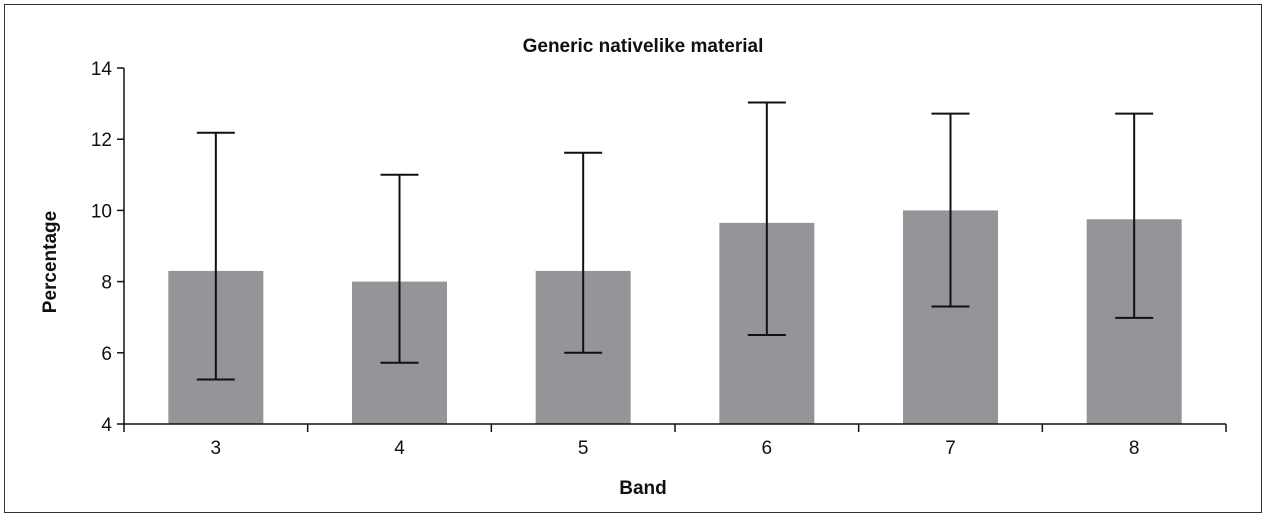  Describe the element at coordinates (767, 448) in the screenshot. I see `x-tick-label: 6` at that location.